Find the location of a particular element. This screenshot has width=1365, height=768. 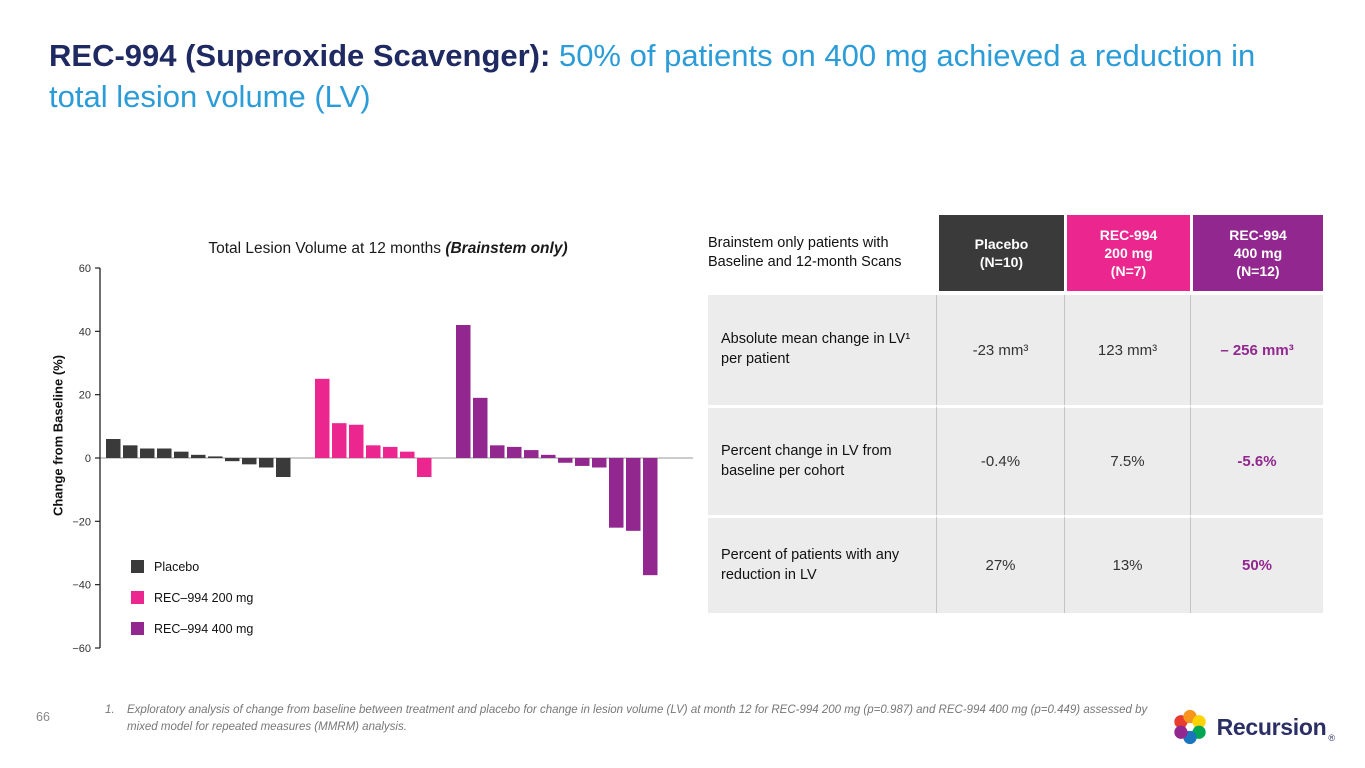

table-cell-highlight: – 256 mm³ is located at coordinates (1256, 350).